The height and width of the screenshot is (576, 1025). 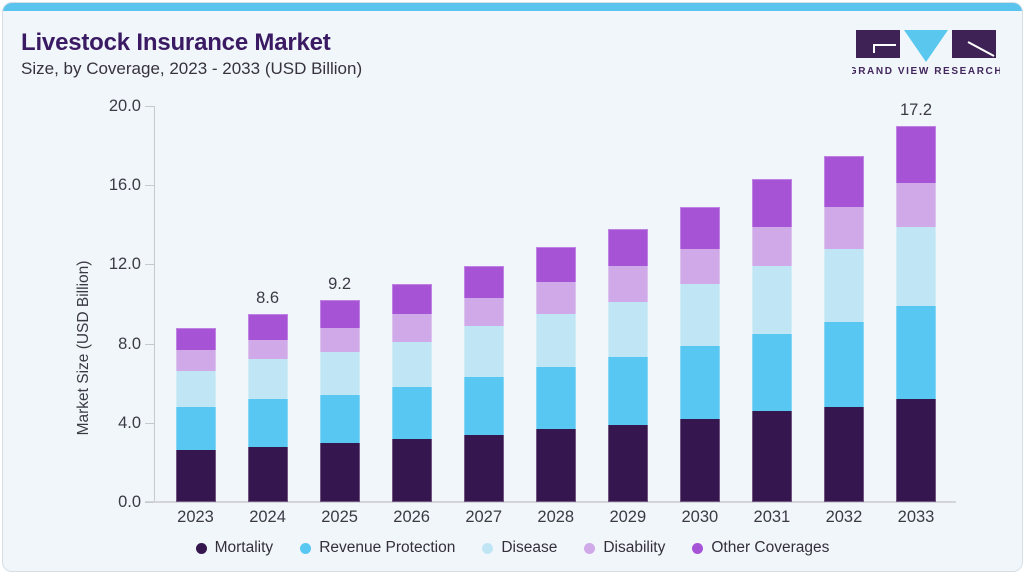 I want to click on bar-2031, so click(x=771, y=340).